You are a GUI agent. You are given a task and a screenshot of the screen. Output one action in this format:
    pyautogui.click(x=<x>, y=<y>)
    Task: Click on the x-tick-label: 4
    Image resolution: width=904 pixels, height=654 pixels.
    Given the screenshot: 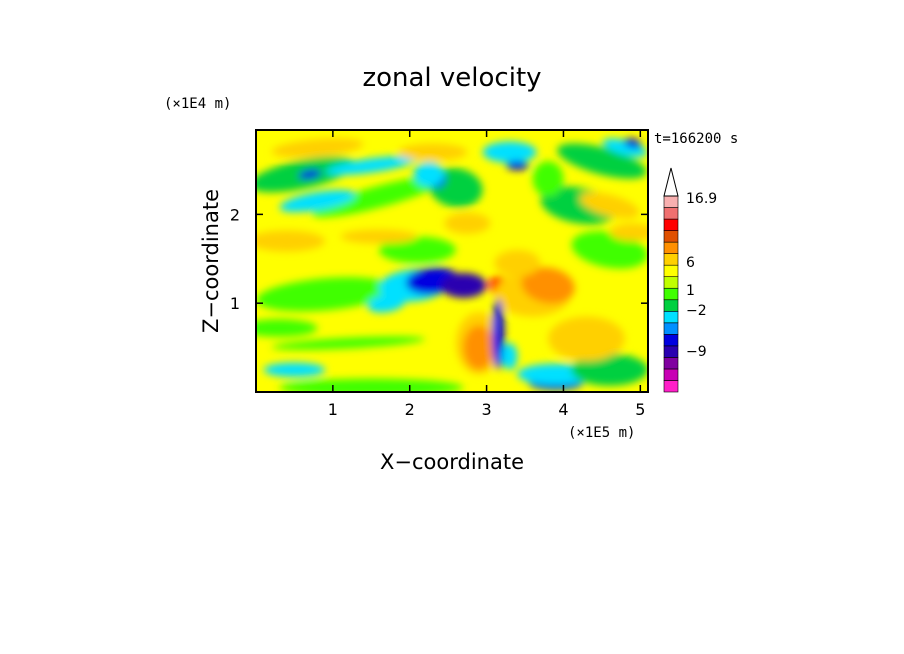 What is the action you would take?
    pyautogui.click(x=563, y=409)
    